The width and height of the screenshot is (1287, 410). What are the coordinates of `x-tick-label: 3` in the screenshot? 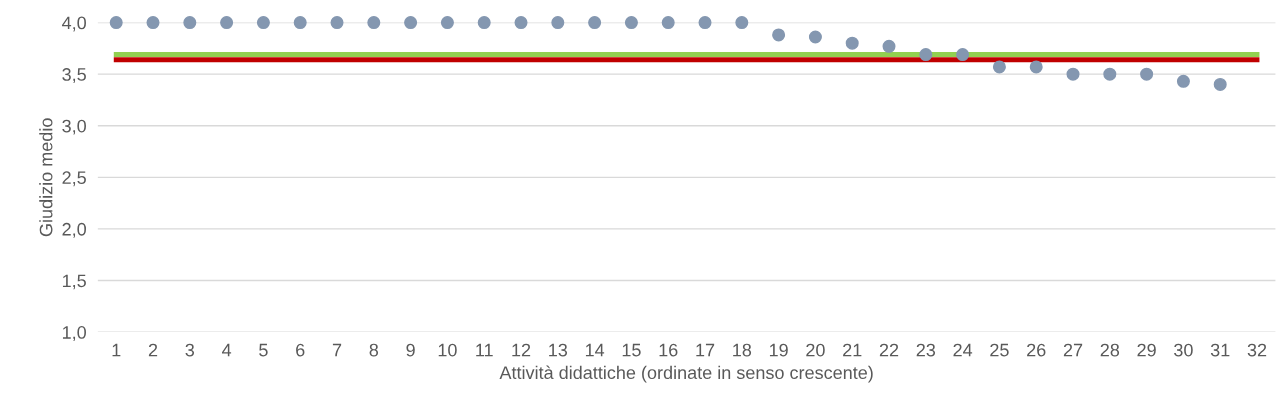 It's located at (190, 350).